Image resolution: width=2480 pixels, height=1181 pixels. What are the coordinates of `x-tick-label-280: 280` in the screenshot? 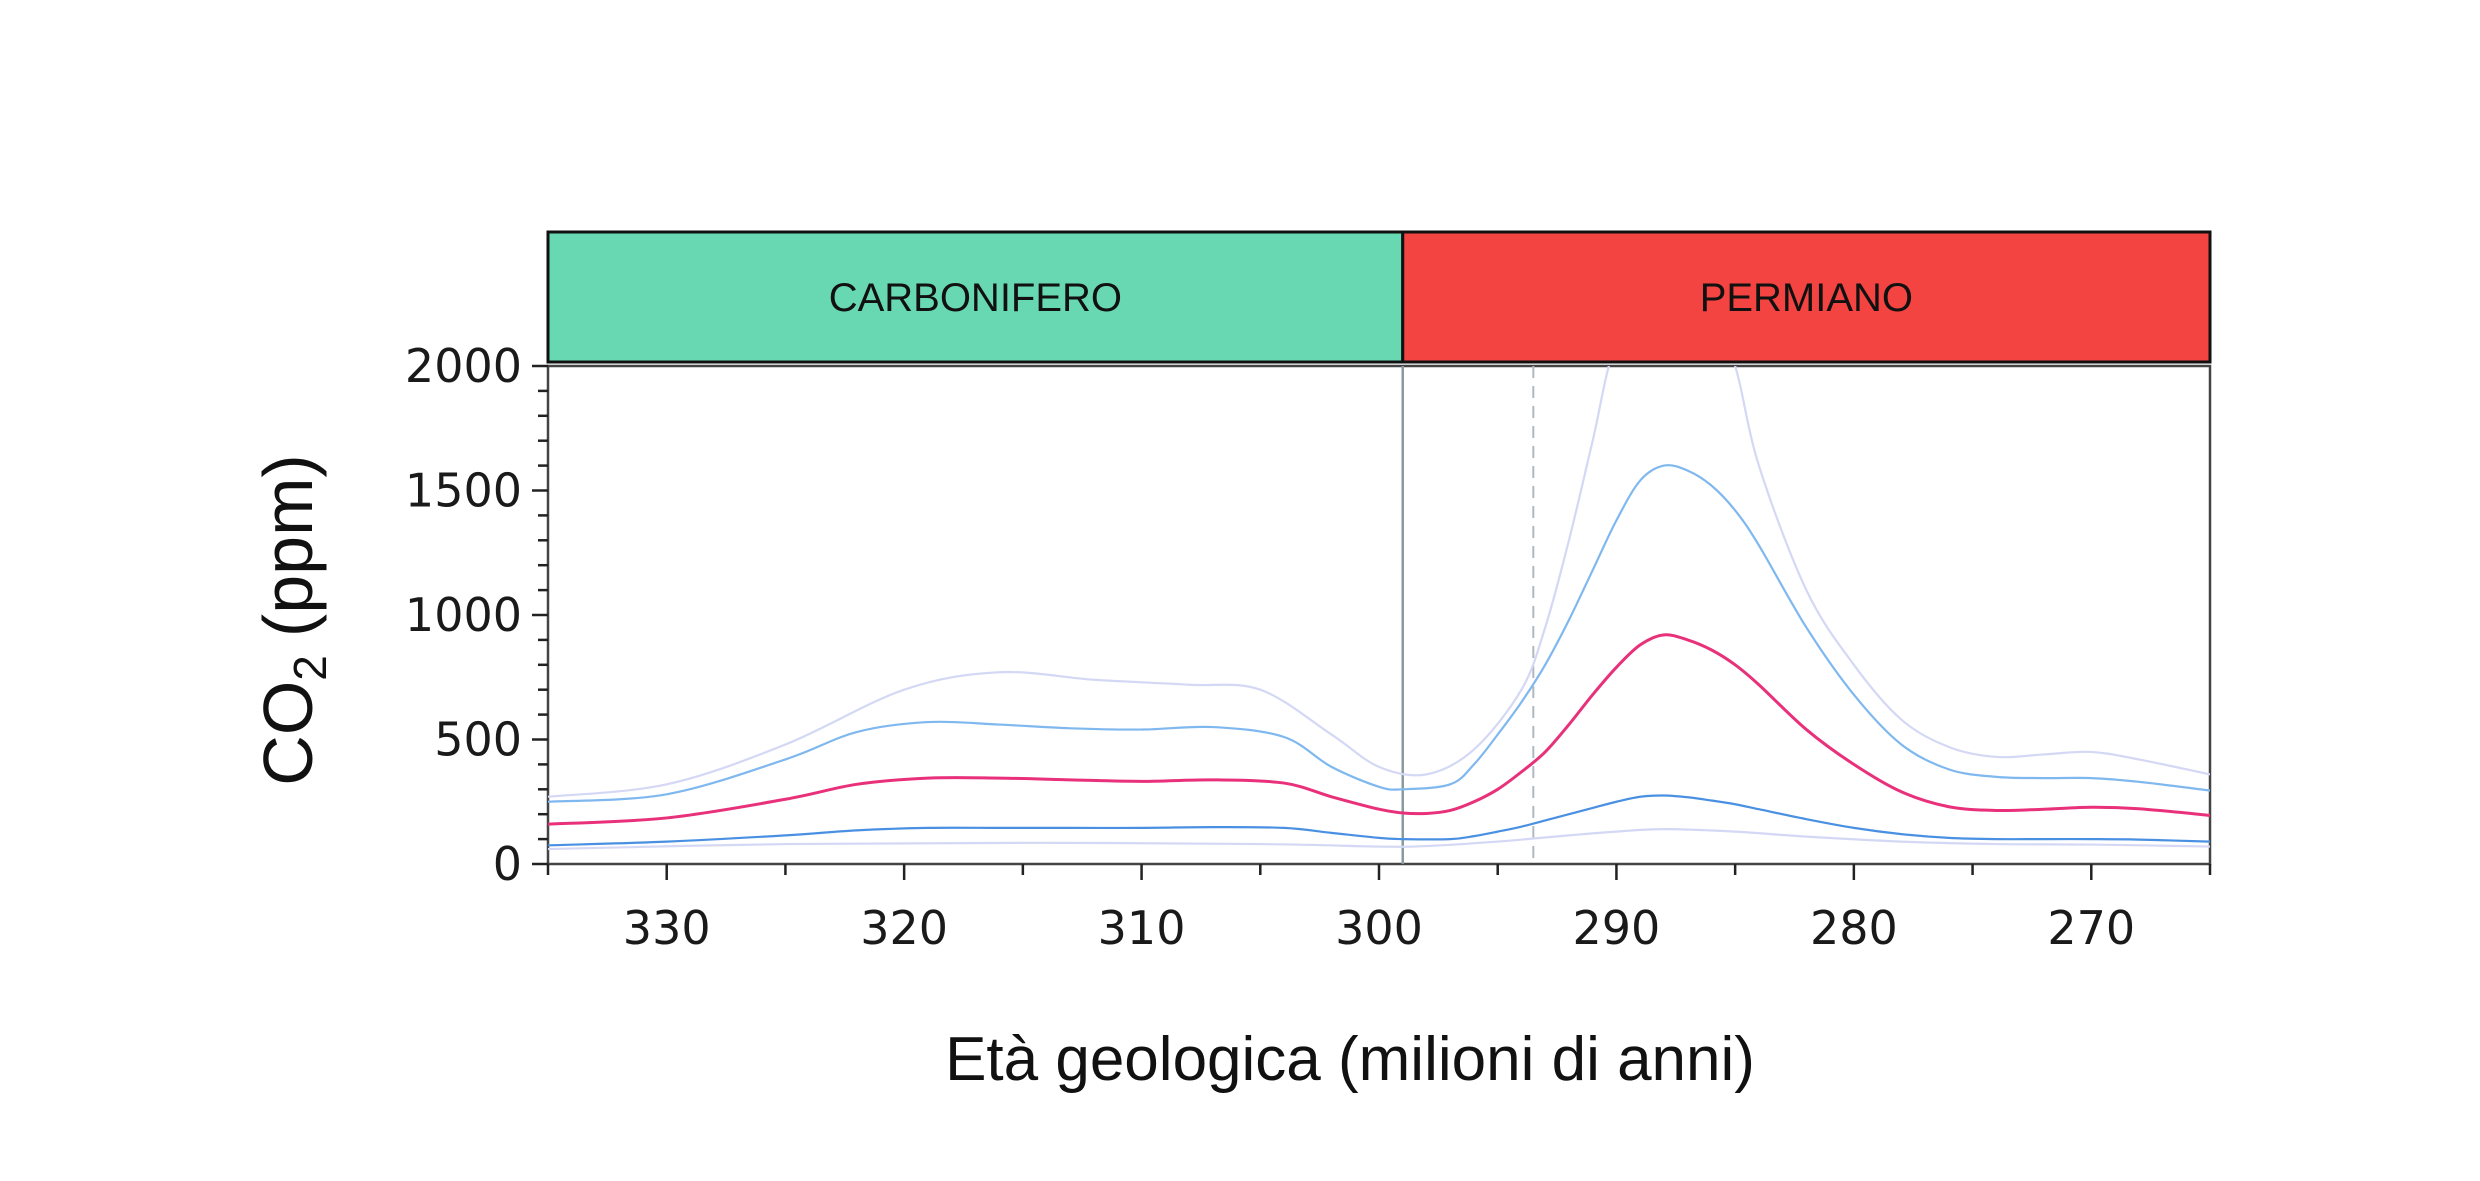 It's located at (1854, 928).